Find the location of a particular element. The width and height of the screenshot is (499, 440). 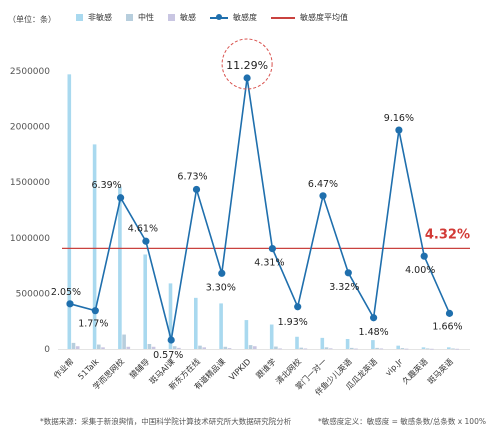

y-tick-label: 2500000 is located at coordinates (30, 72).